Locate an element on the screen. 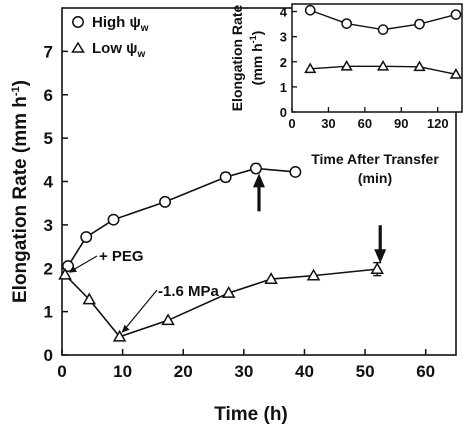 Image resolution: width=474 pixels, height=427 pixels. series-low-line is located at coordinates (221, 303).